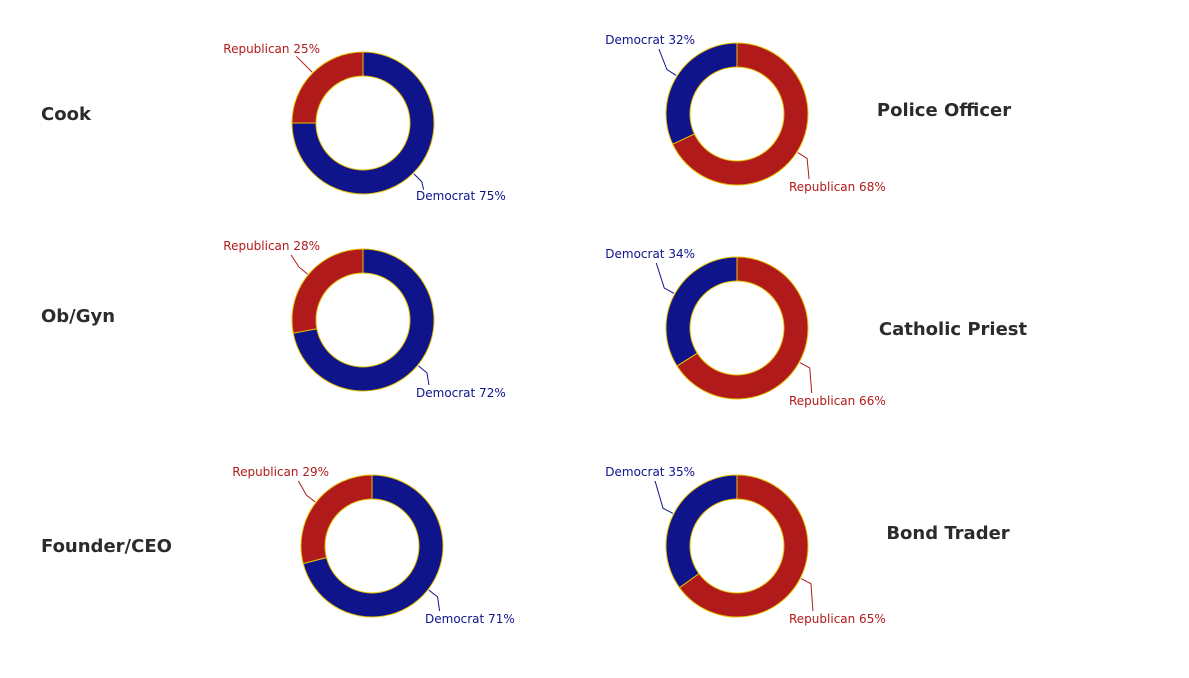 The width and height of the screenshot is (1189, 678). Describe the element at coordinates (650, 254) in the screenshot. I see `label-catholic-priest-democrat: Democrat 34%` at that location.